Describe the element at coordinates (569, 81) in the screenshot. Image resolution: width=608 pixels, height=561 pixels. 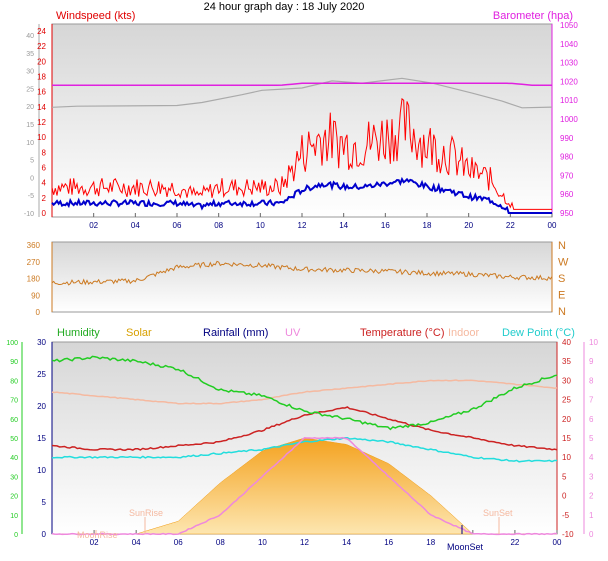
I see `barometer-tick-label: 1020` at that location.